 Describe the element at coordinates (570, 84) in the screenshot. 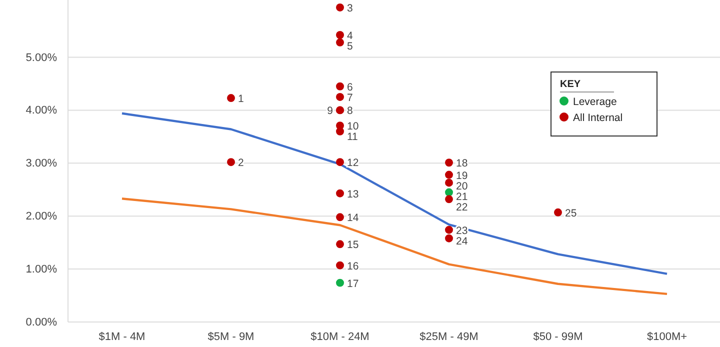

I see `legend-title: KEY` at that location.